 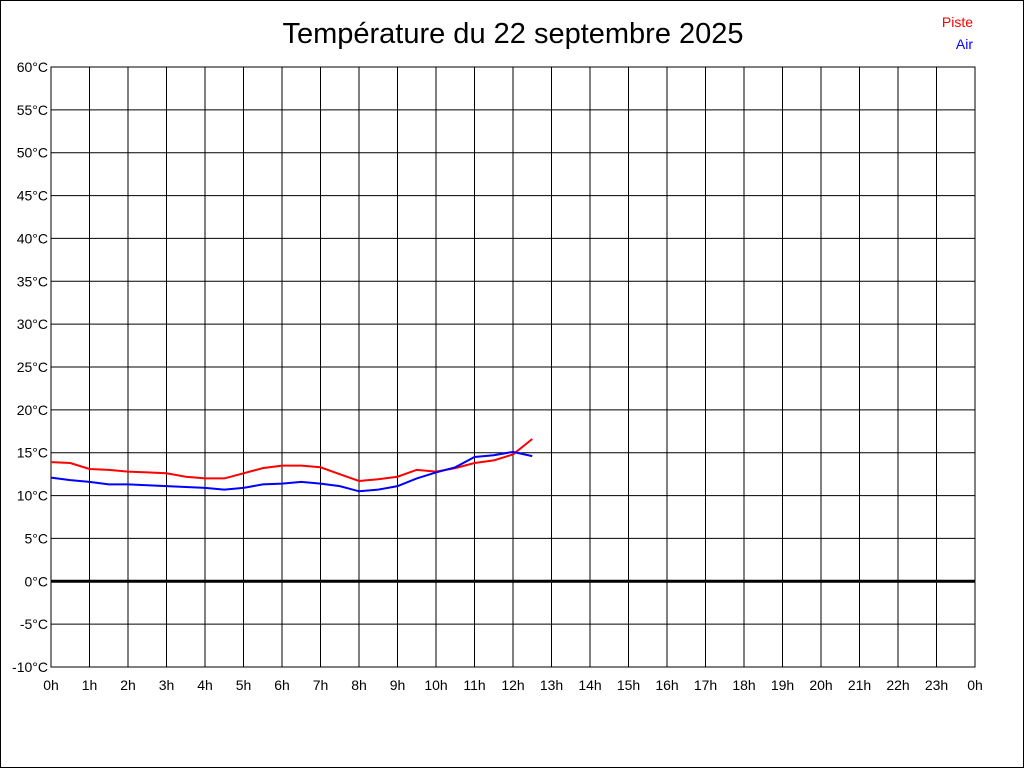 What do you see at coordinates (128, 685) in the screenshot?
I see `x-tick-label: 2h` at bounding box center [128, 685].